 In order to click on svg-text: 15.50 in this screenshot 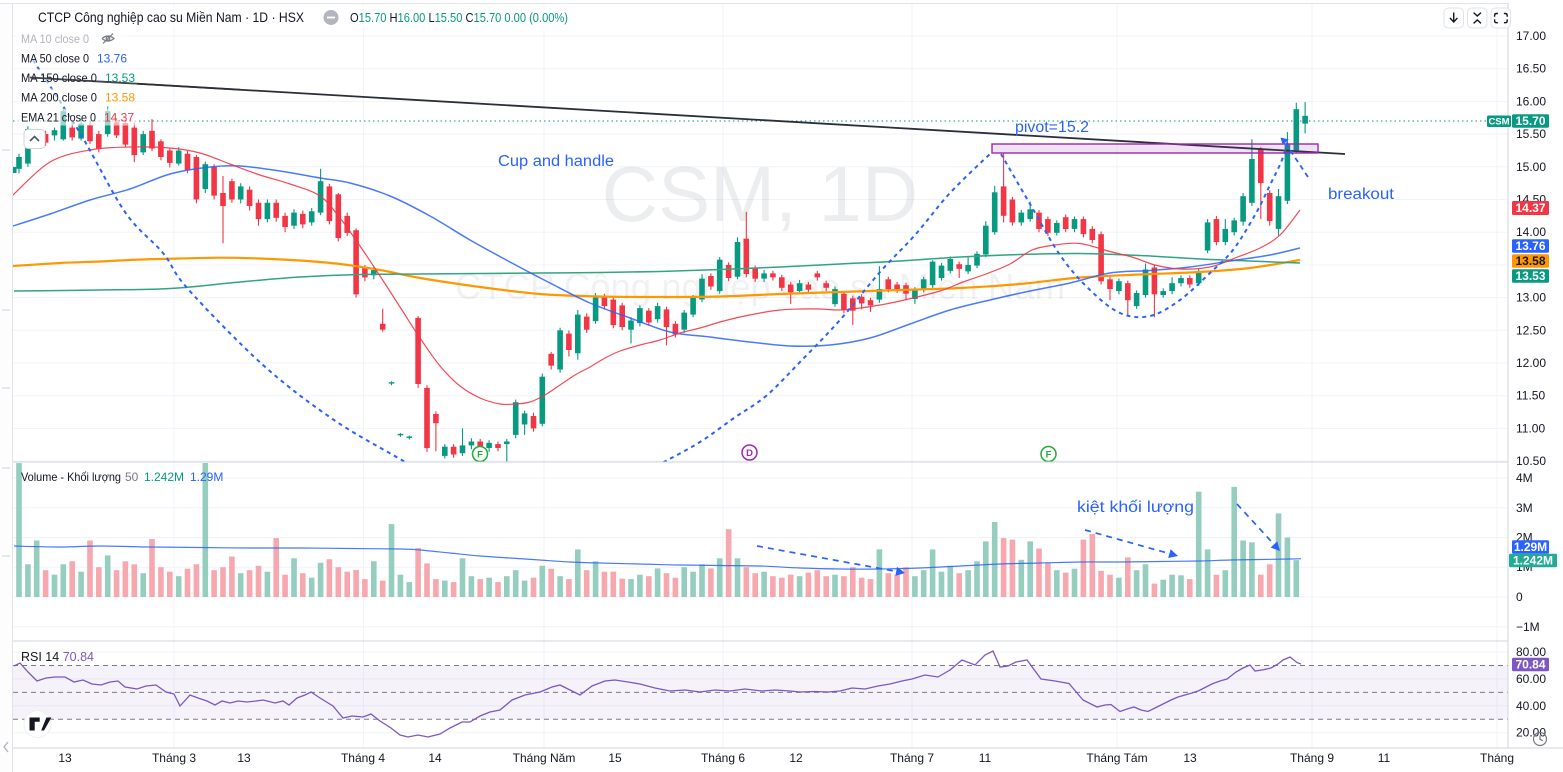, I will do `click(1531, 134)`.